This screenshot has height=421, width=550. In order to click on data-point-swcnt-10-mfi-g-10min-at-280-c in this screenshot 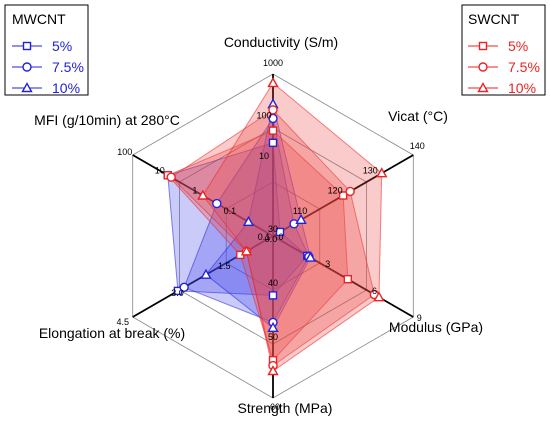, I will do `click(203, 194)`.